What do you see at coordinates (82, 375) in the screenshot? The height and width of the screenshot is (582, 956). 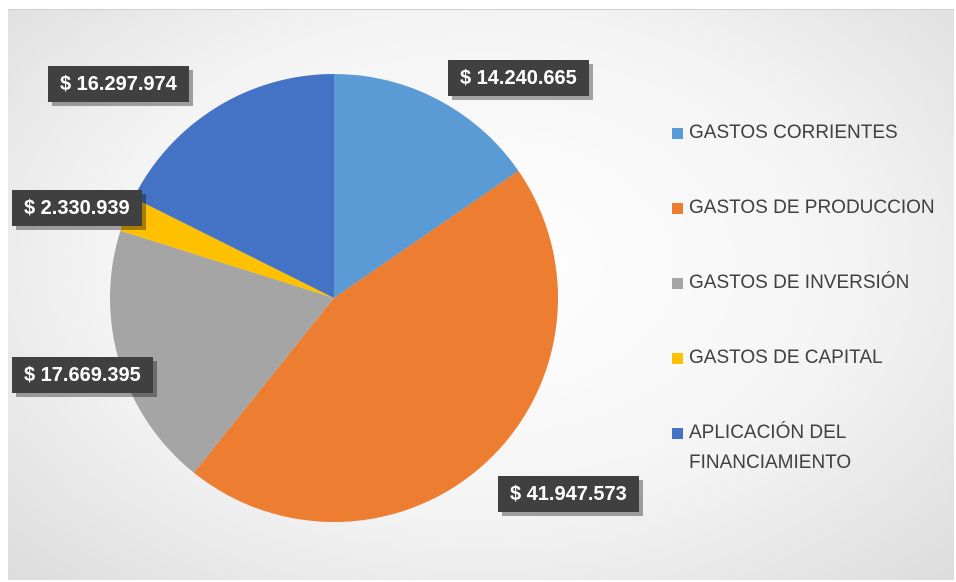 I see `data-label-gastos-inversion: $ 17.669.395` at bounding box center [82, 375].